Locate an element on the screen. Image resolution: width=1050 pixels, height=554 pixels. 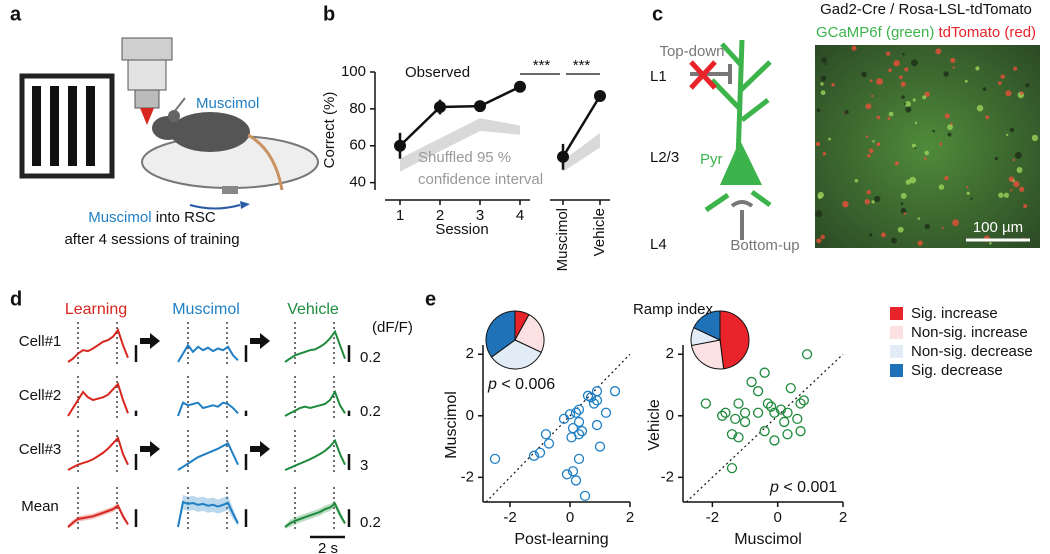
neuron-diagram is located at coordinates (738, 126).